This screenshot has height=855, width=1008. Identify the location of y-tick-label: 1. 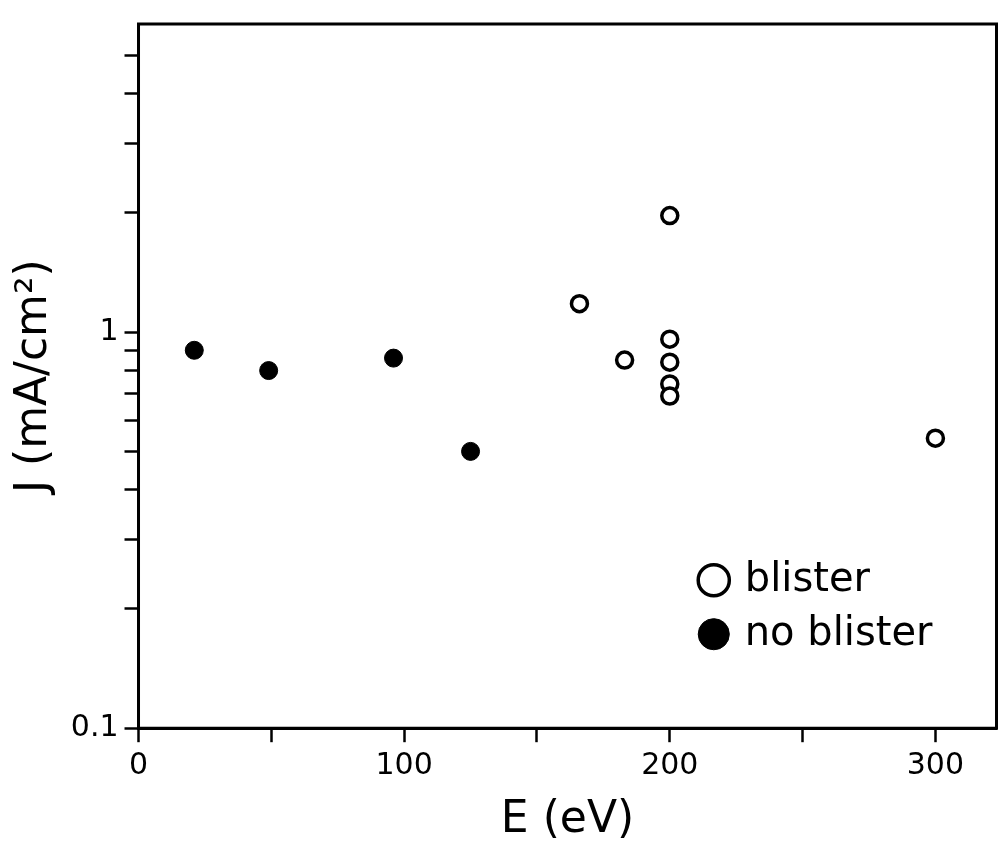
(109, 329).